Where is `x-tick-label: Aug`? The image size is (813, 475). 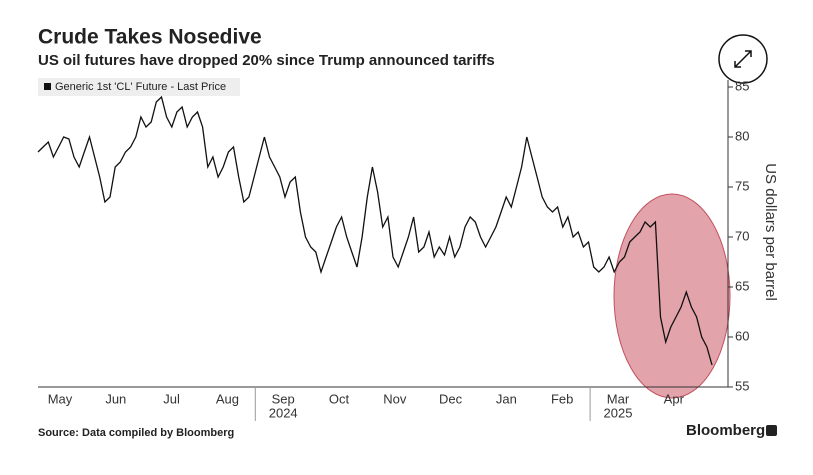
x-tick-label: Aug is located at coordinates (227, 398).